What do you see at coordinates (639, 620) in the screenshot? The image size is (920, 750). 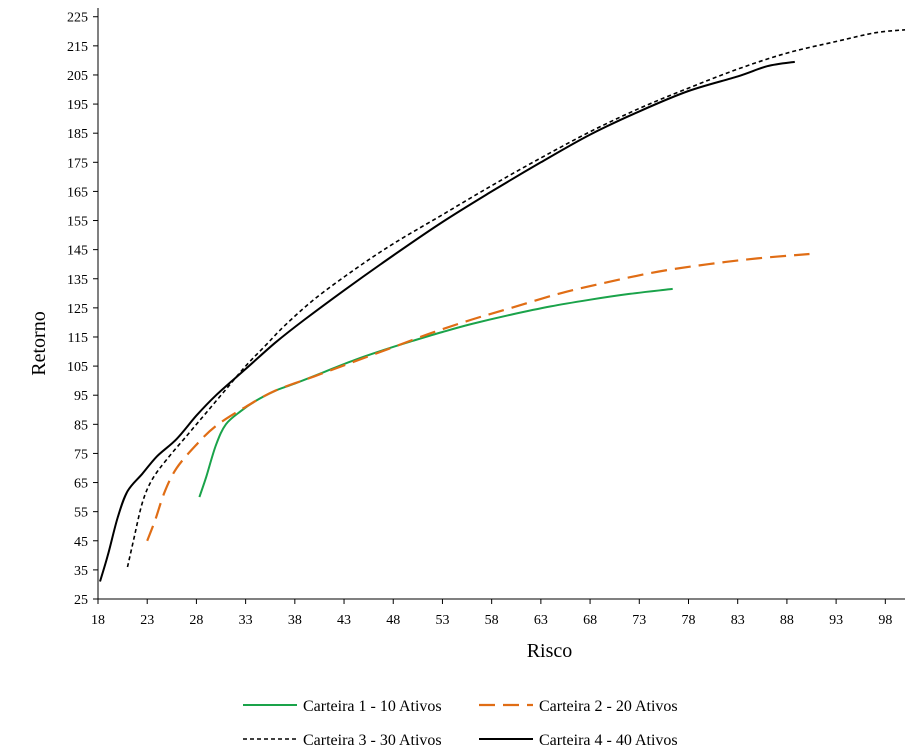 I see `x-tick-label: 73` at bounding box center [639, 620].